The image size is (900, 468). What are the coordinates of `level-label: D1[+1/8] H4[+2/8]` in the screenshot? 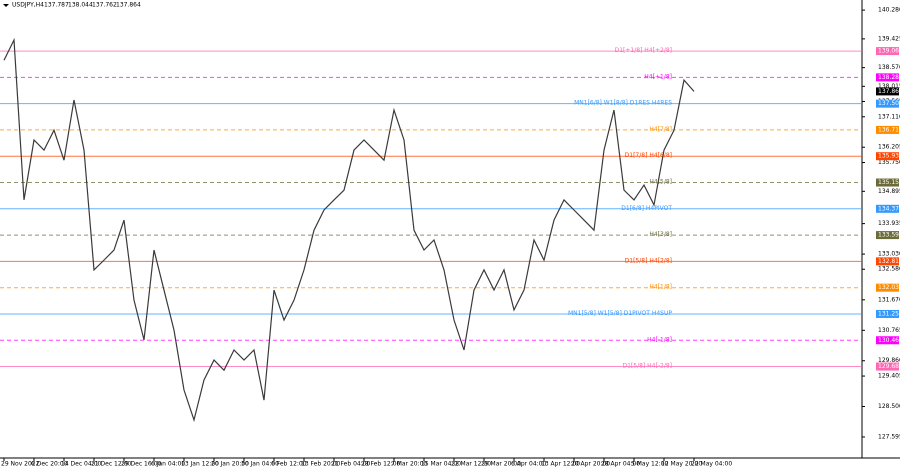 It's located at (643, 50).